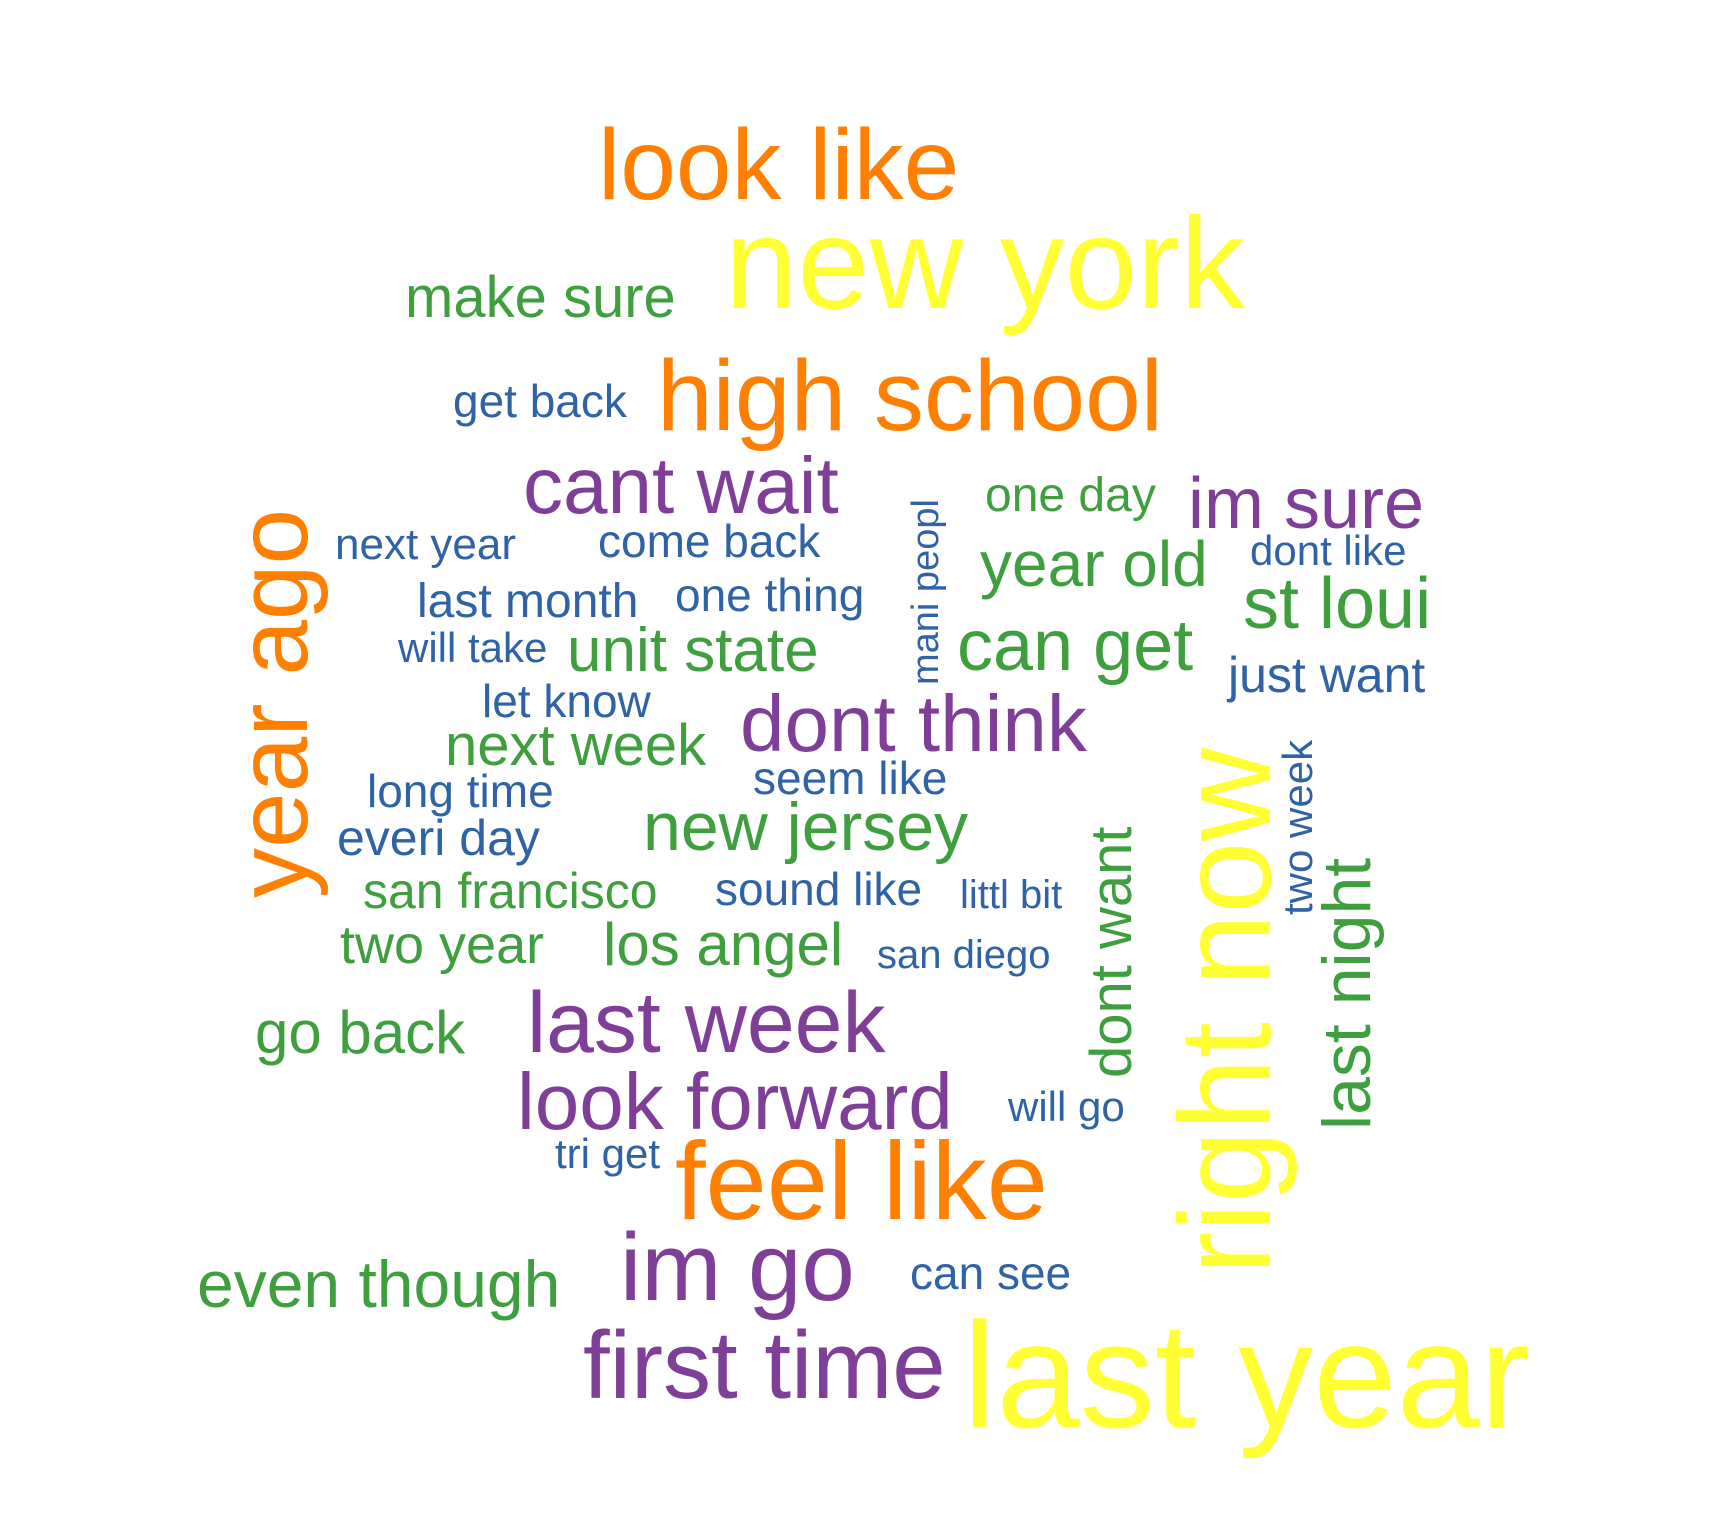 This screenshot has height=1536, width=1728. Describe the element at coordinates (693, 650) in the screenshot. I see `word: unit state` at that location.